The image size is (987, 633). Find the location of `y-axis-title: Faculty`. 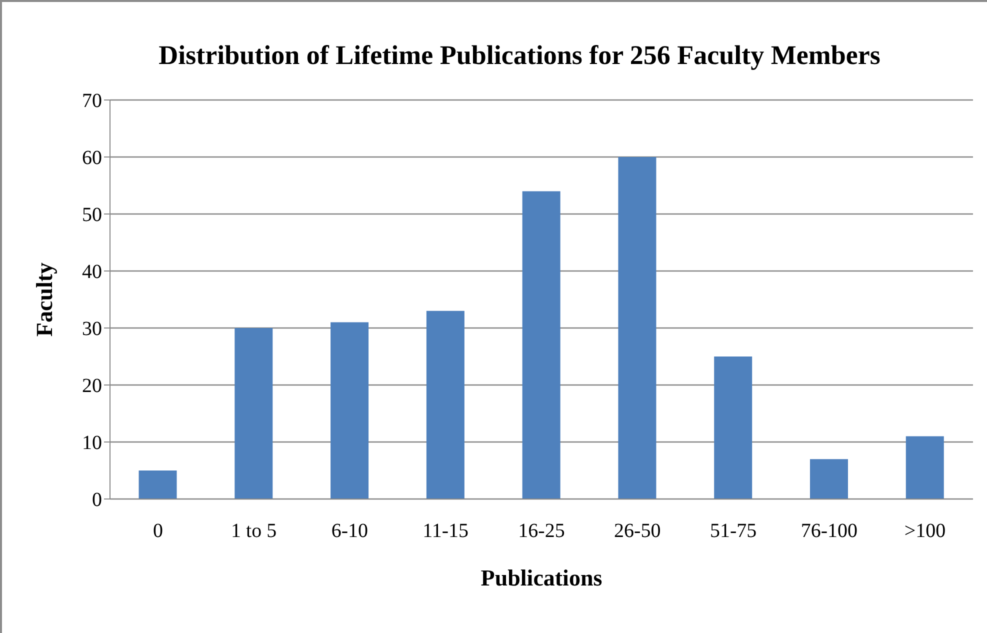

y-axis-title: Faculty is located at coordinates (45, 299).